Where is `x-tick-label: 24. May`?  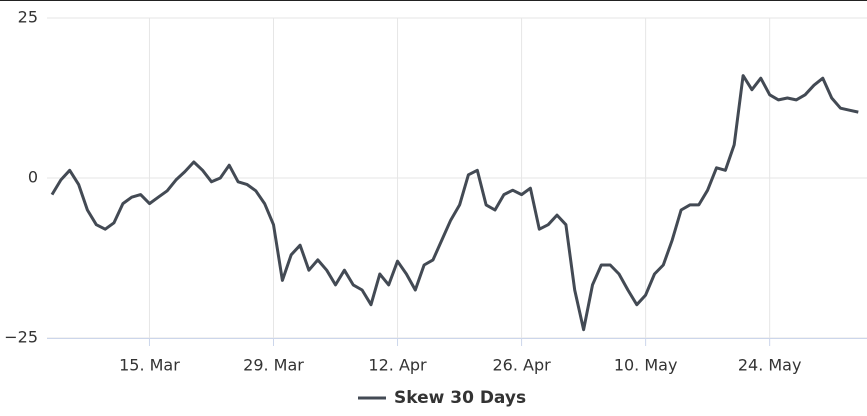 x-tick-label: 24. May is located at coordinates (770, 365).